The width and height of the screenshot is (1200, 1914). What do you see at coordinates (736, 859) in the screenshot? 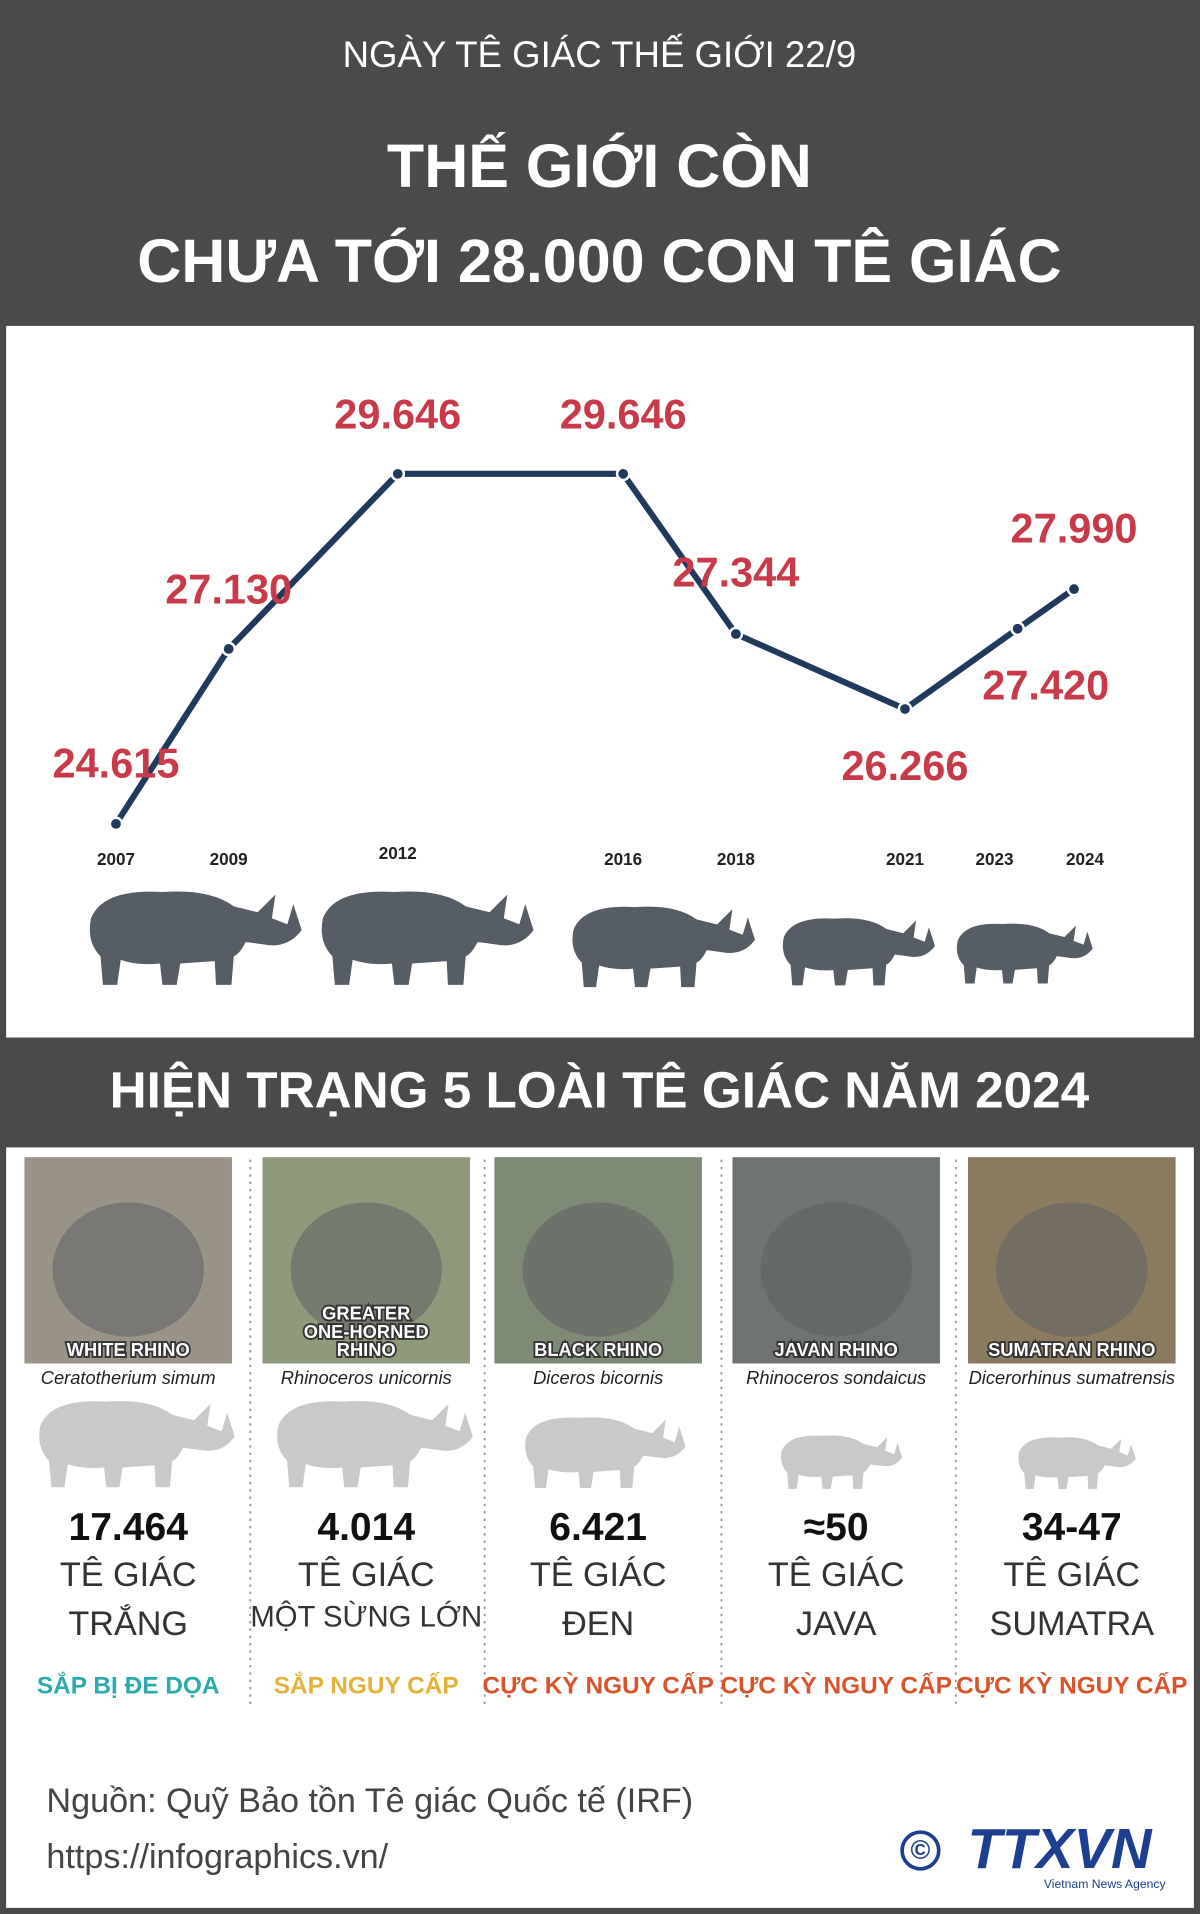
I see `x-tick-label: 2018` at bounding box center [736, 859].